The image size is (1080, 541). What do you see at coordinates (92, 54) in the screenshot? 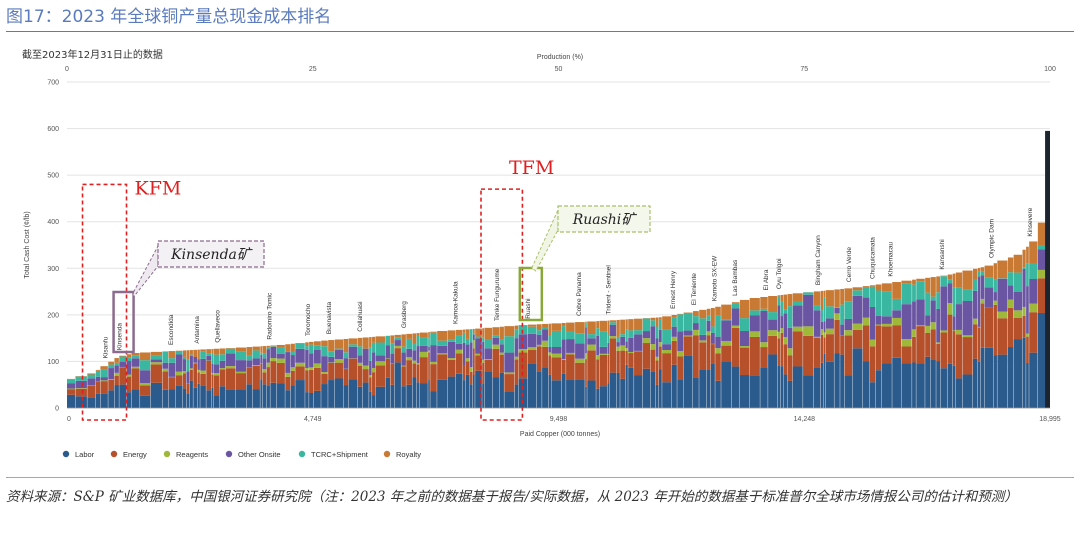
I see `data-cutoff-note: 截至2023年12月31日止的数据` at bounding box center [92, 54].